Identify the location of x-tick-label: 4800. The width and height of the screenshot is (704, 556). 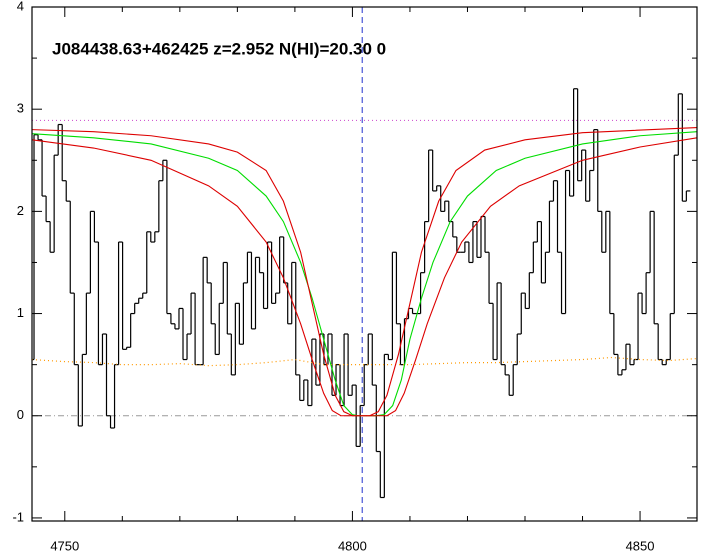
(352, 545).